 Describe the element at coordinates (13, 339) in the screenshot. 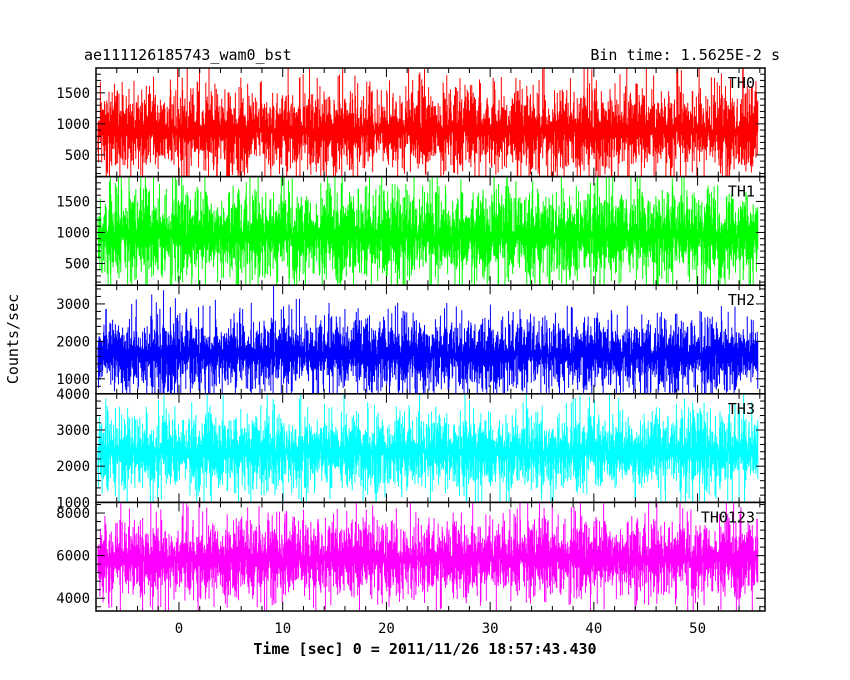

I see `y-axis-label: Counts/sec` at that location.